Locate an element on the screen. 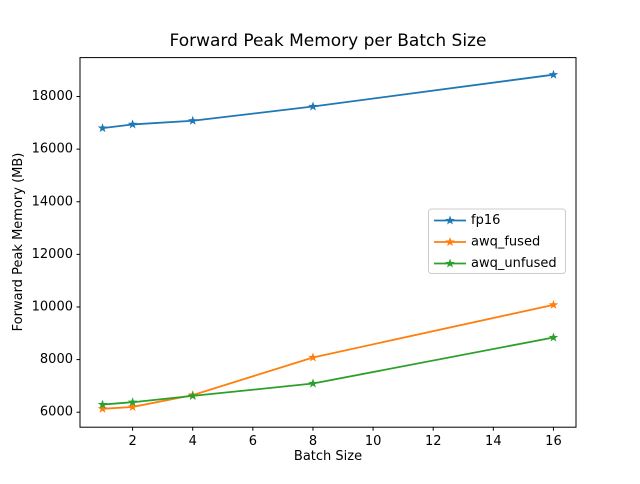  y-tick-label: 14000 is located at coordinates (52, 201).